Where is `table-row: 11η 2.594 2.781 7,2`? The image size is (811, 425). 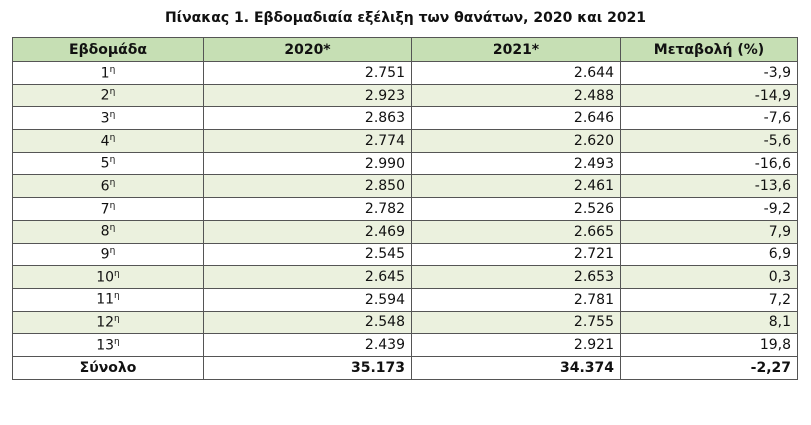
table-row: 11η 2.594 2.781 7,2 is located at coordinates (405, 299).